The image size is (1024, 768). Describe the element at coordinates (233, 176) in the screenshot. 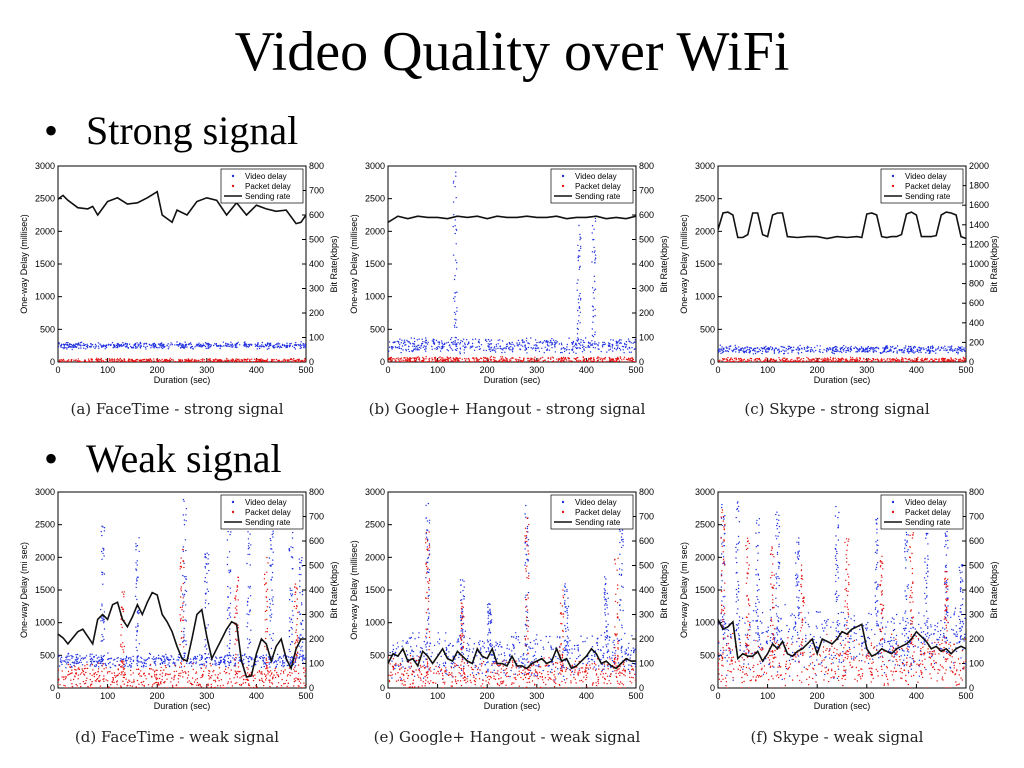

I see `legend-marker-video` at that location.